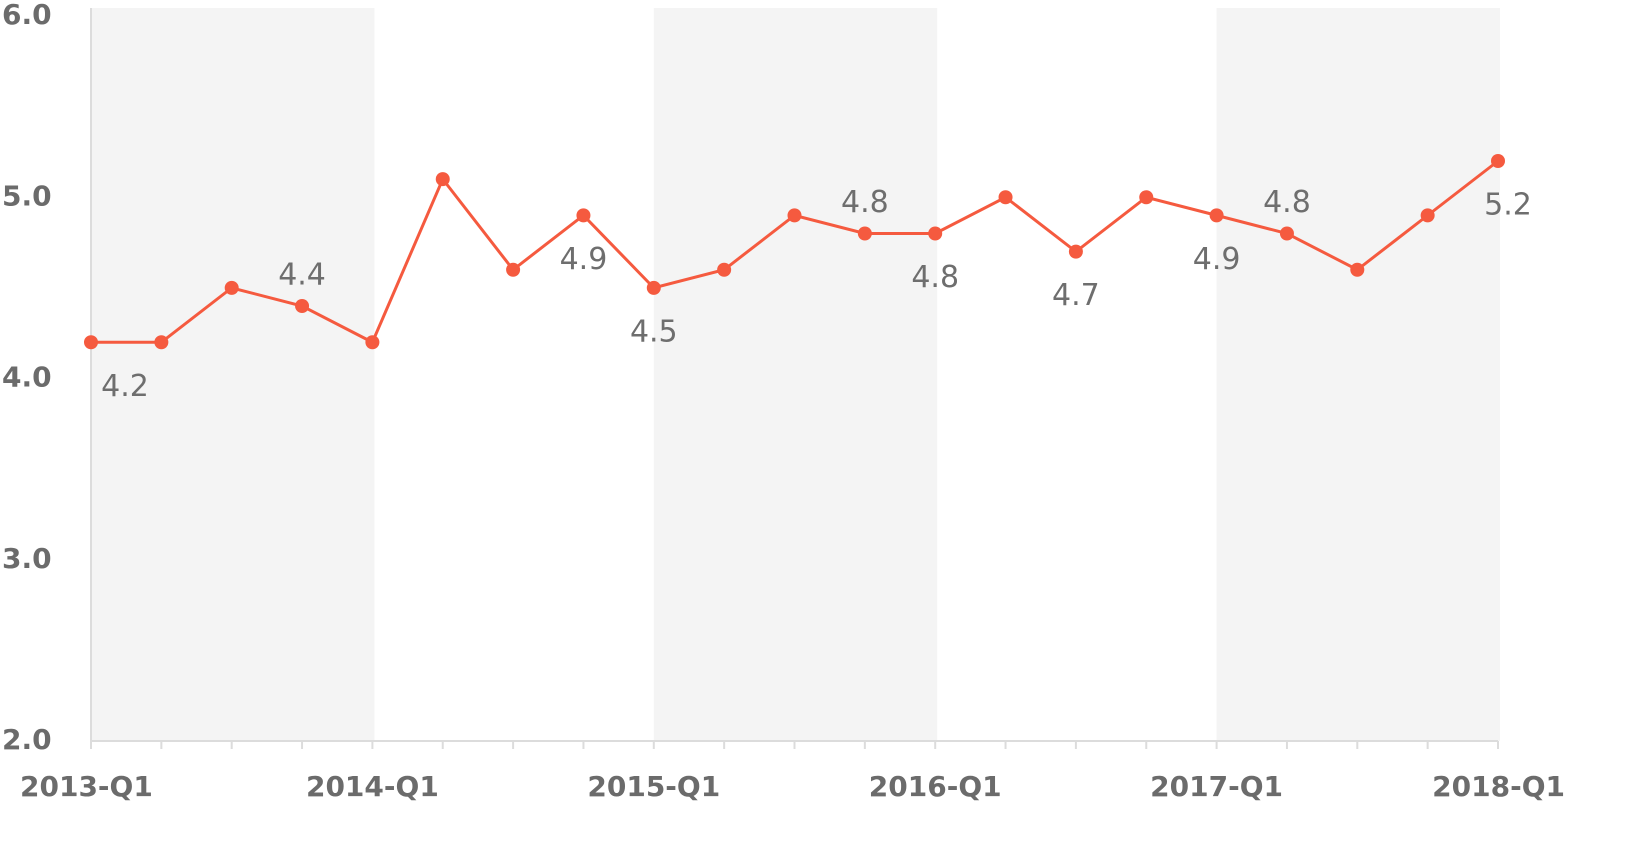 This screenshot has height=846, width=1650. What do you see at coordinates (935, 786) in the screenshot?
I see `x-tick-label: 2016-Q1` at bounding box center [935, 786].